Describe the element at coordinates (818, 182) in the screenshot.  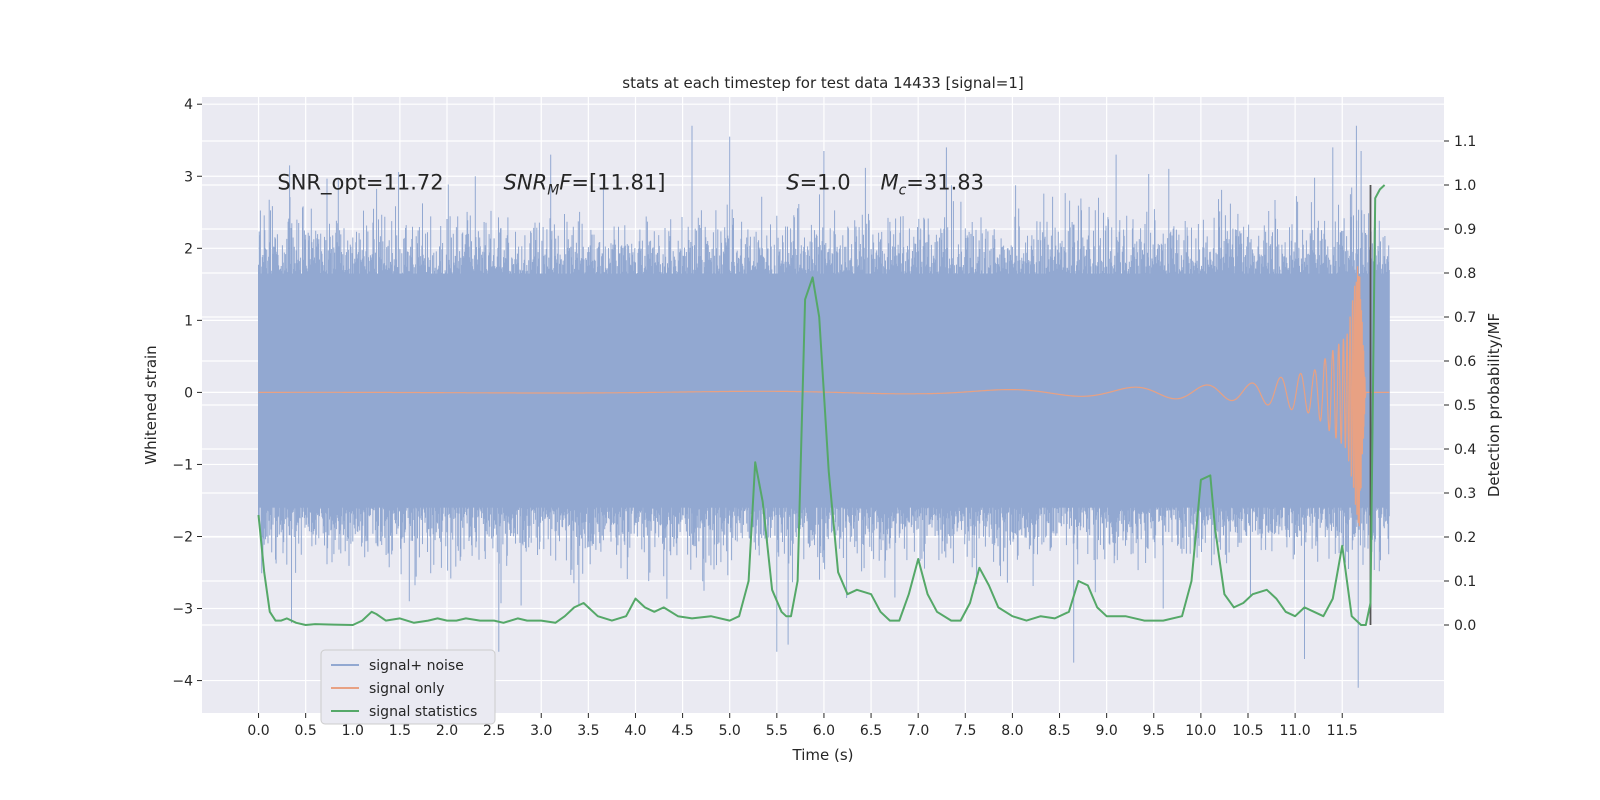
I see `s-annotation: S=1.0` at that location.